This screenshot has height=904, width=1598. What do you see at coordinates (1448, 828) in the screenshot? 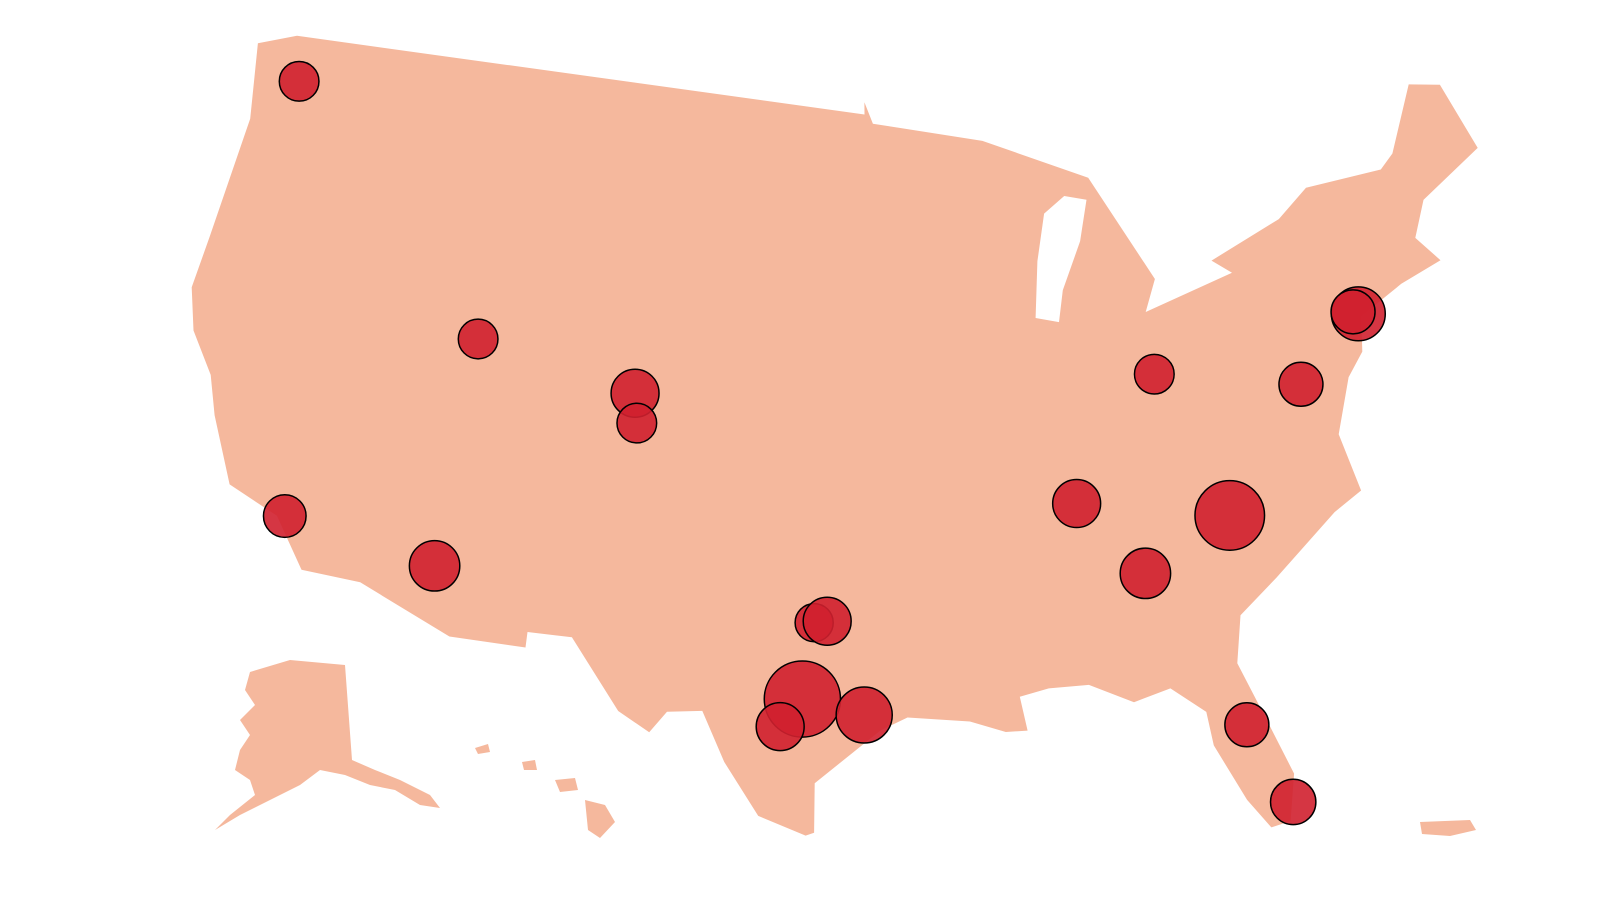
I see `puerto-rico` at bounding box center [1448, 828].